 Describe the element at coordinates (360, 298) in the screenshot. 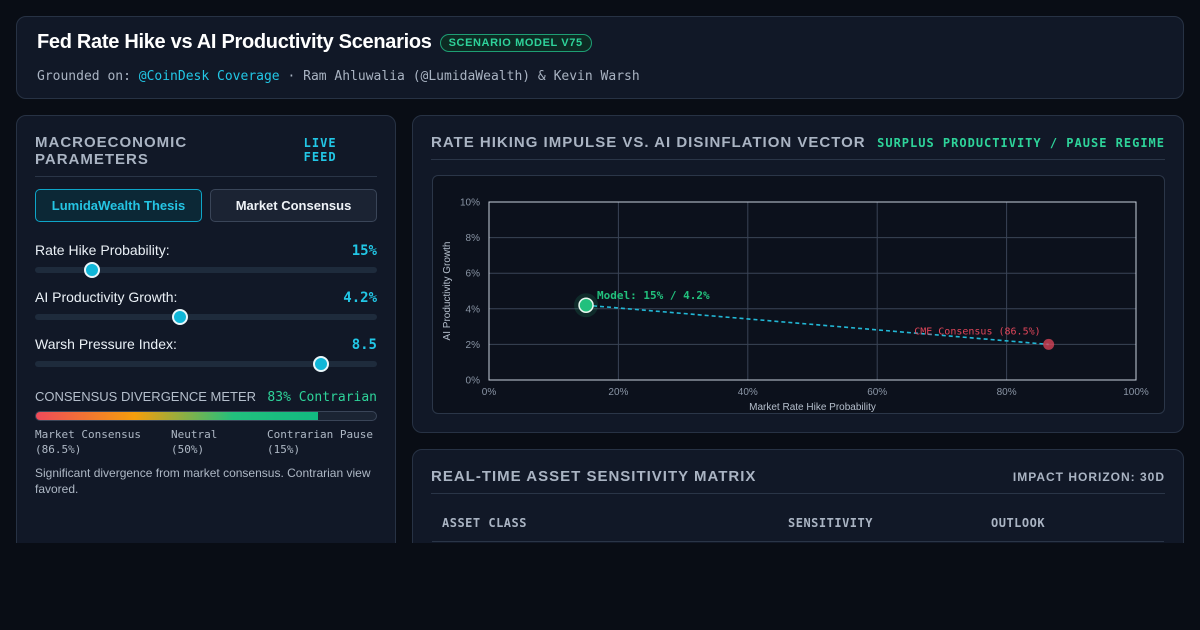

I see `ai-productivity-value: 4.2%` at that location.